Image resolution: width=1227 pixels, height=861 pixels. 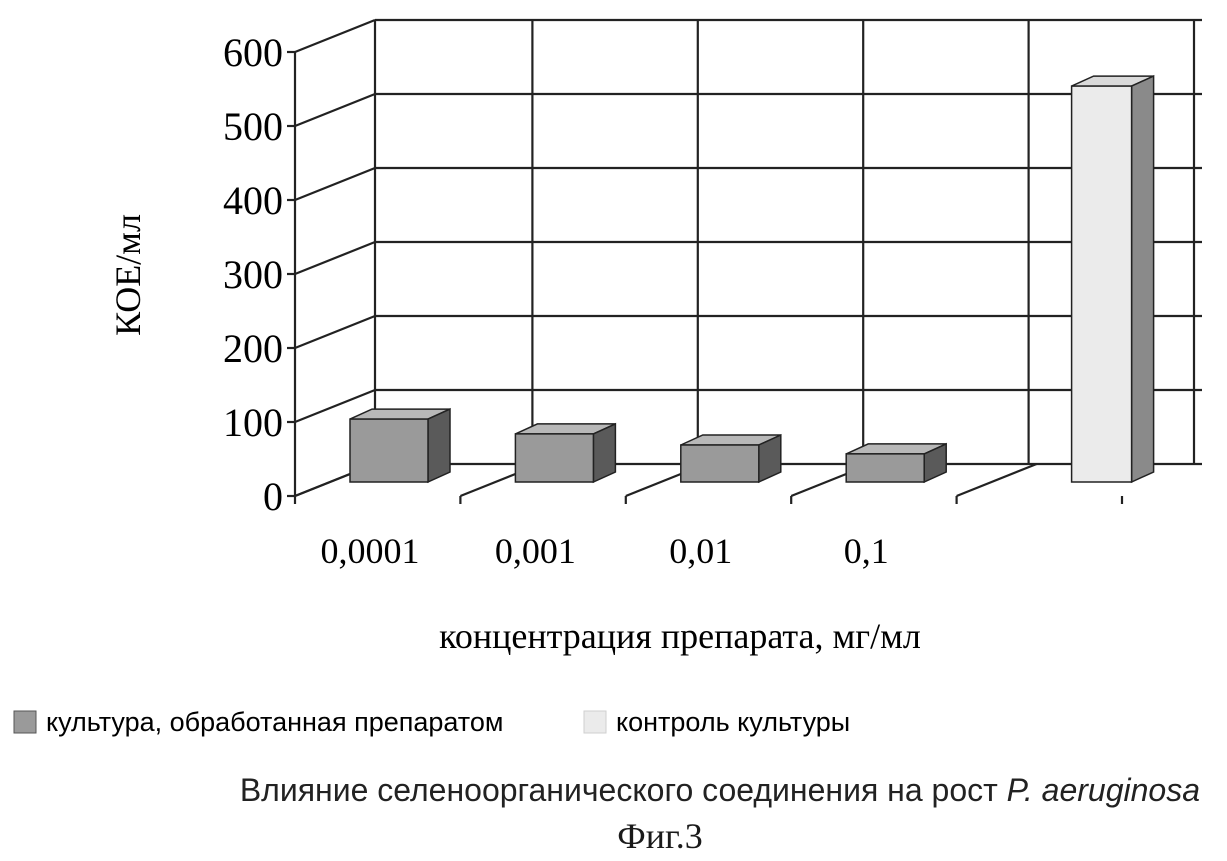 I want to click on legend-item: культура, обработанная препаратом, so click(x=258, y=722).